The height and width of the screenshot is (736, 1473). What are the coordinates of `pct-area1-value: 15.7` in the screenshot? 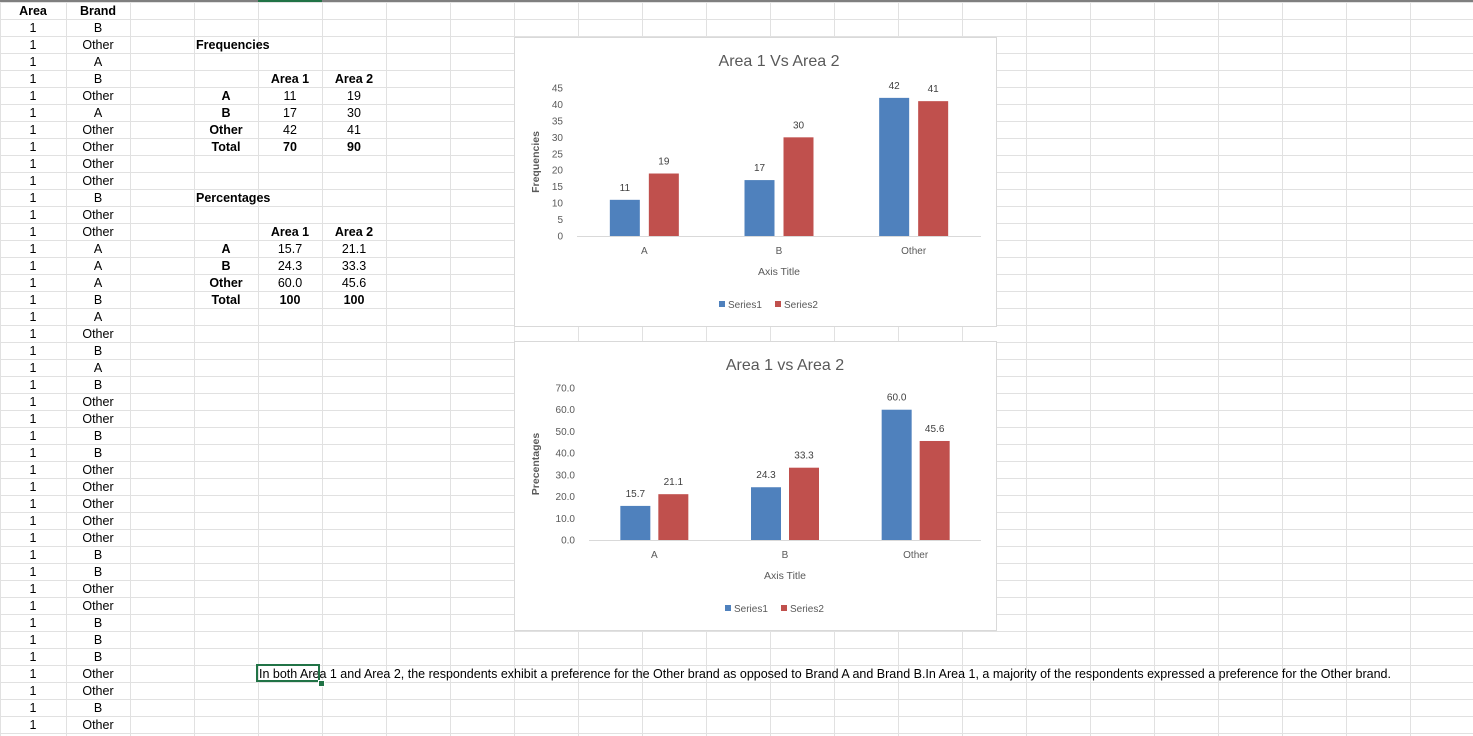 It's located at (290, 249).